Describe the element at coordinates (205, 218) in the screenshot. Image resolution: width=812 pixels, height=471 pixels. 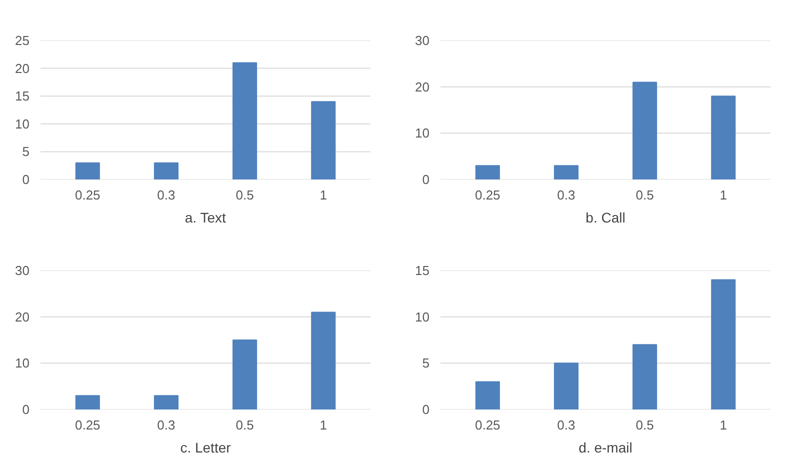
I see `text: a. Text` at that location.